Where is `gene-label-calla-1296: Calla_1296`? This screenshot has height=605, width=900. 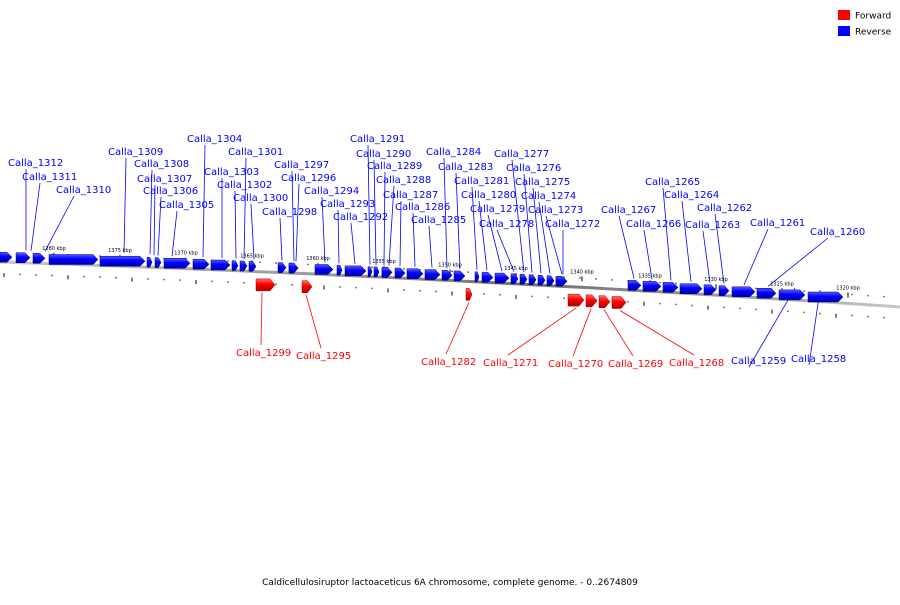
gene-label-calla-1296: Calla_1296 is located at coordinates (308, 178).